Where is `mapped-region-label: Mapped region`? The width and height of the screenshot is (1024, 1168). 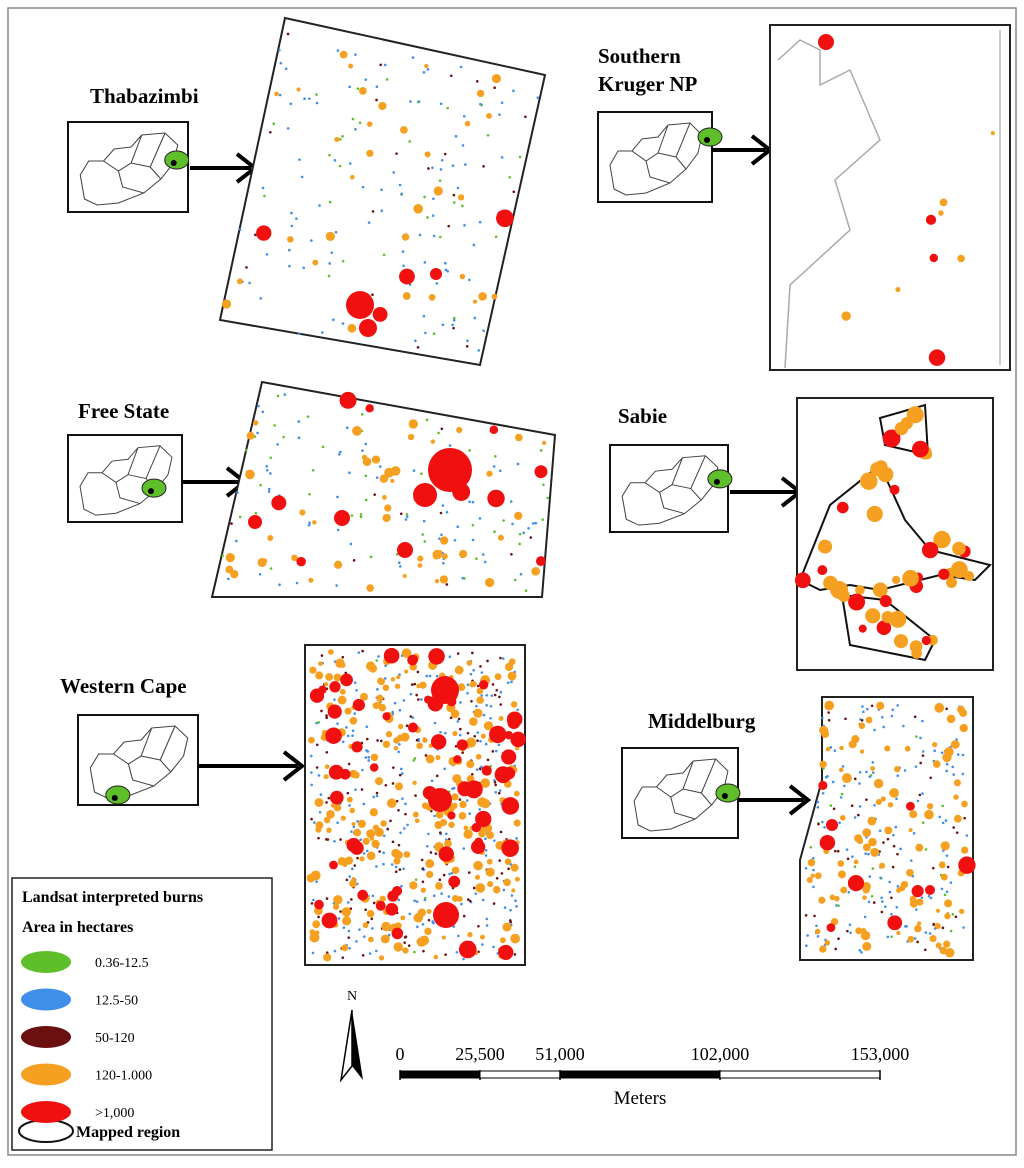
mapped-region-label: Mapped region is located at coordinates (128, 1132).